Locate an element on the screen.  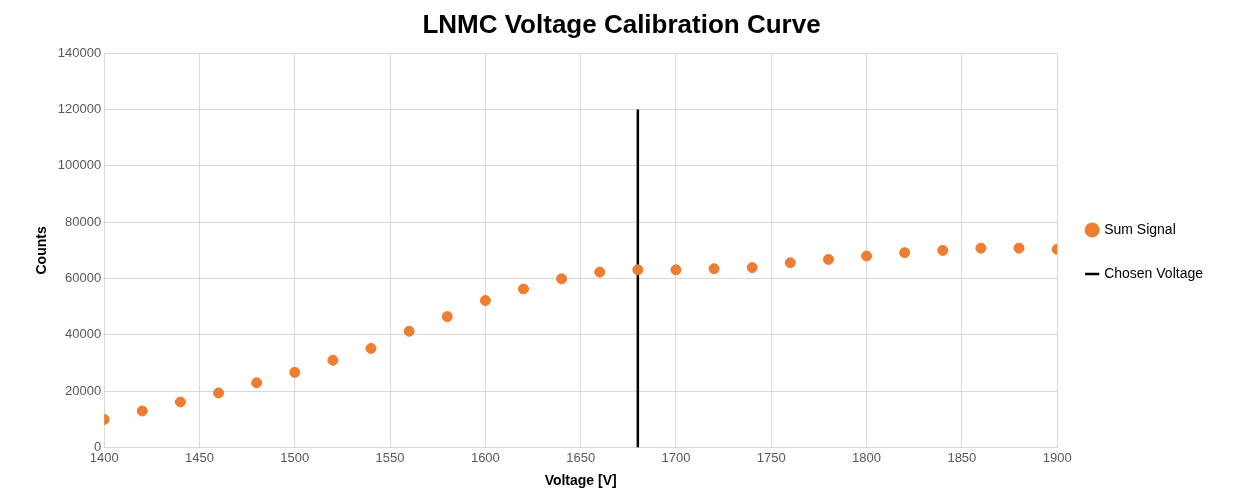
x-tick-label: 1850 is located at coordinates (962, 457).